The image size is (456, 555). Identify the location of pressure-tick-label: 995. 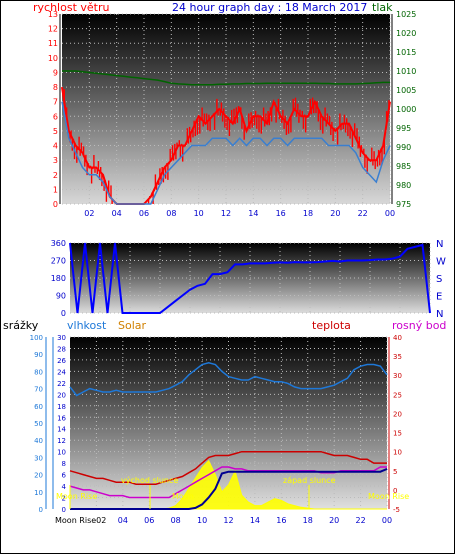
(403, 128).